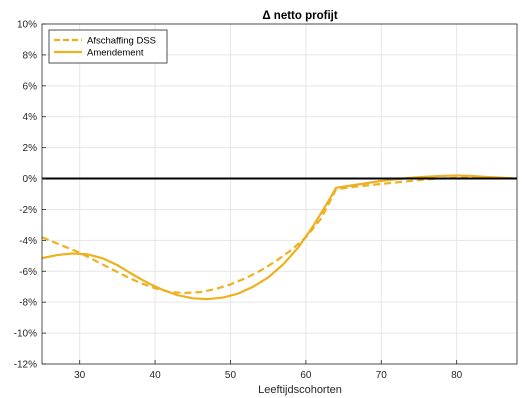 The width and height of the screenshot is (522, 398). Describe the element at coordinates (80, 375) in the screenshot. I see `x-tick-label: 30` at that location.